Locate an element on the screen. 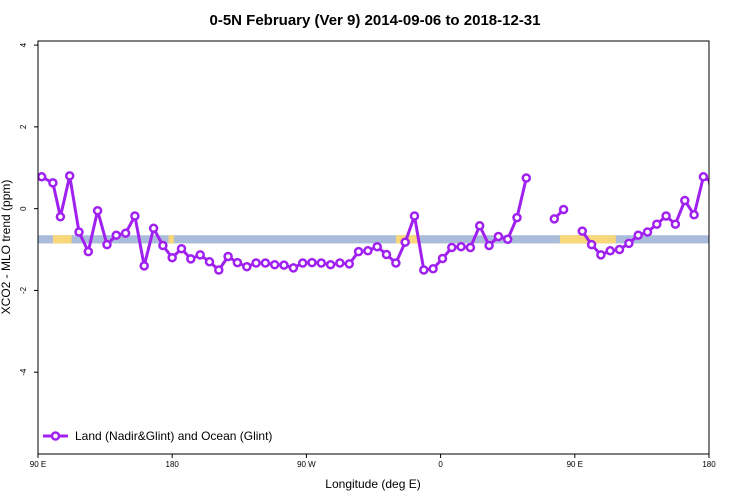 The image size is (750, 500). series-line is located at coordinates (284, 223).